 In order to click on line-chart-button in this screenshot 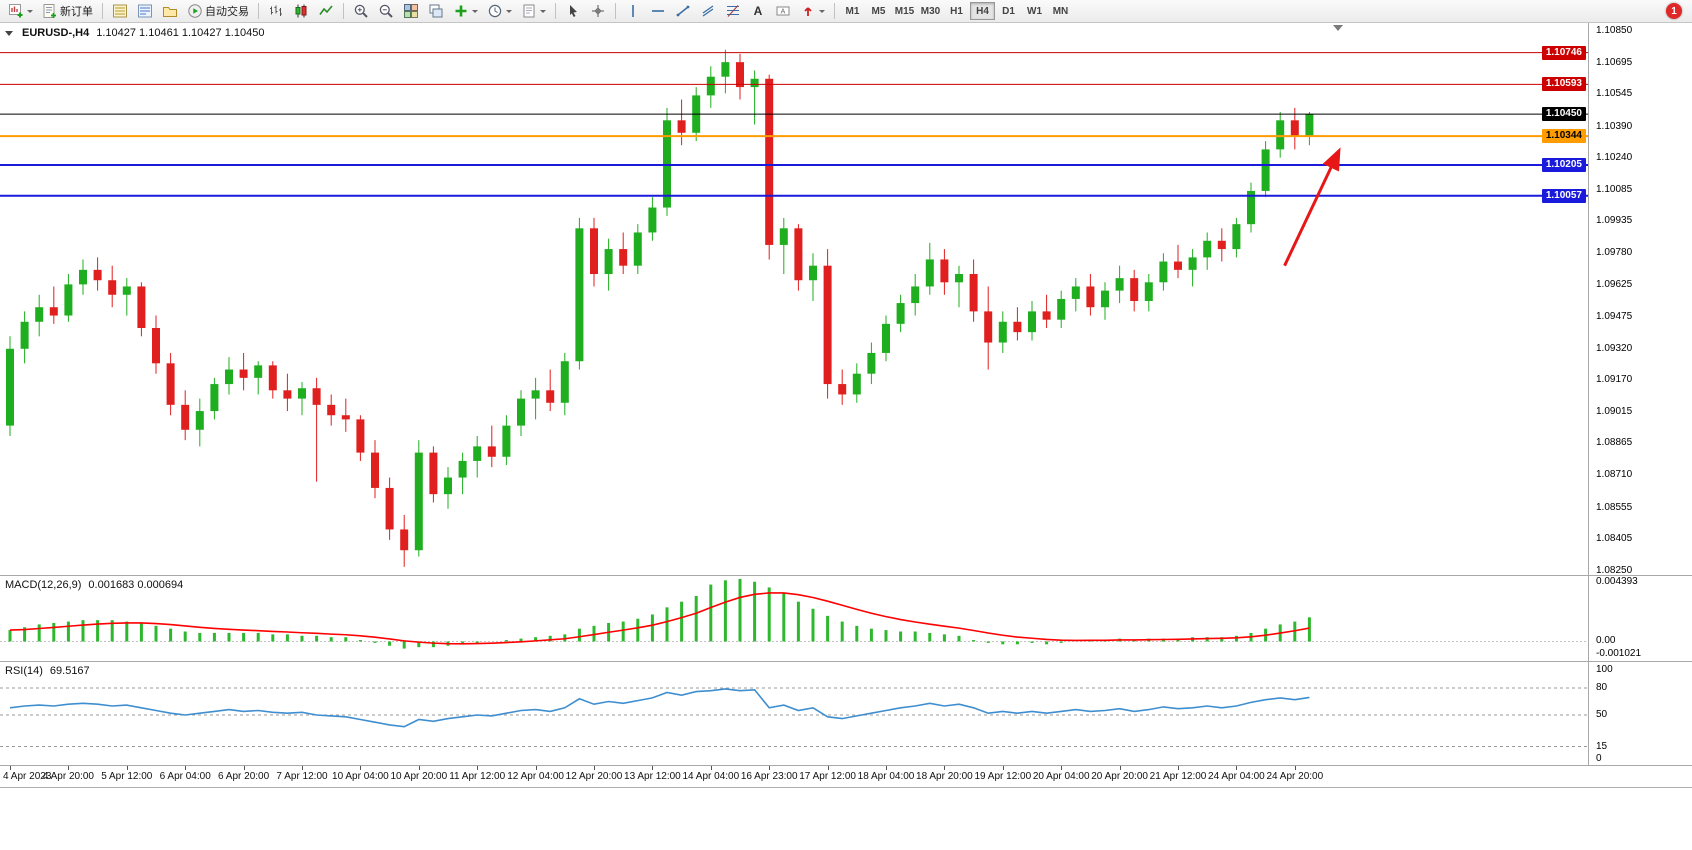, I will do `click(326, 11)`.